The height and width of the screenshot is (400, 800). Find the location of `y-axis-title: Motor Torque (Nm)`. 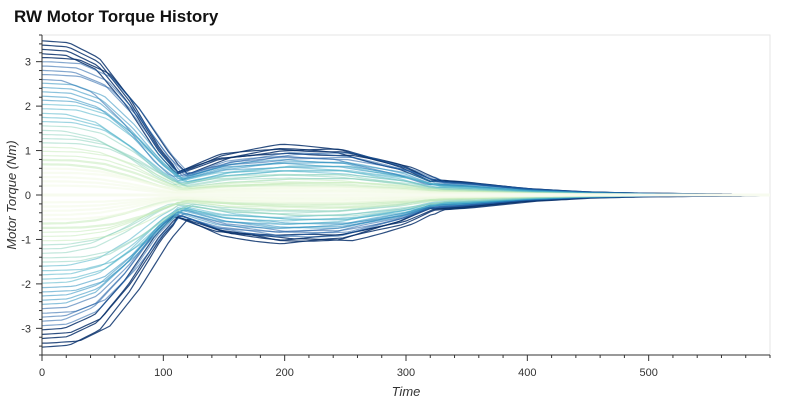

y-axis-title: Motor Torque (Nm) is located at coordinates (11, 194).